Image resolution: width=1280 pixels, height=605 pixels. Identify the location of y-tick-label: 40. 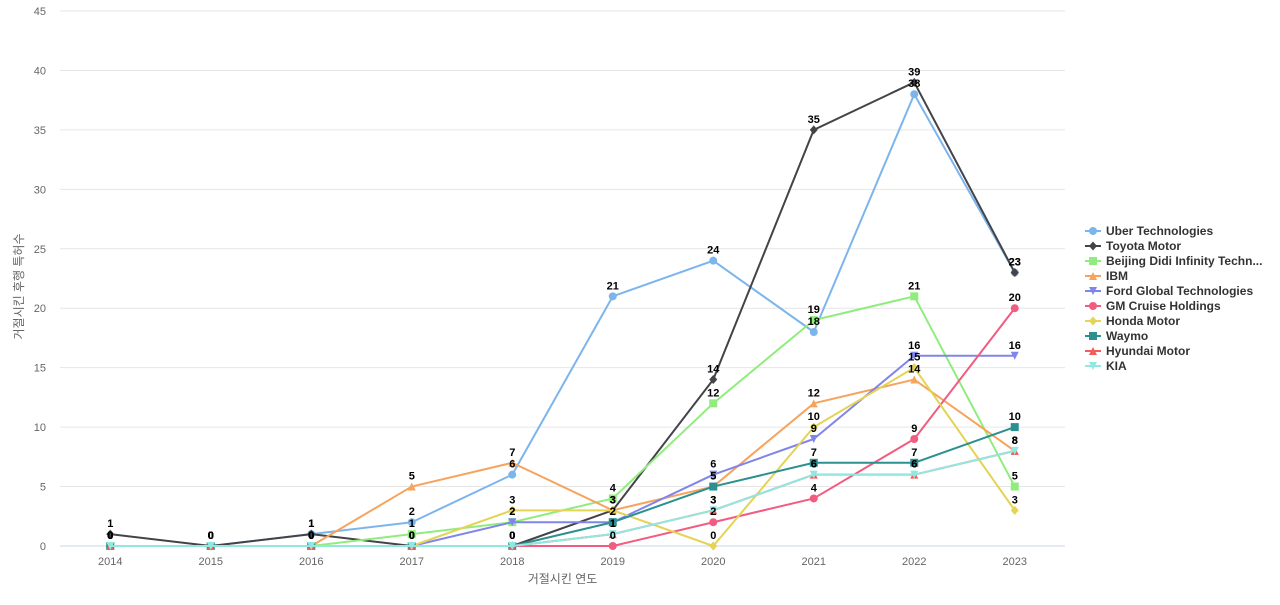
(40, 71).